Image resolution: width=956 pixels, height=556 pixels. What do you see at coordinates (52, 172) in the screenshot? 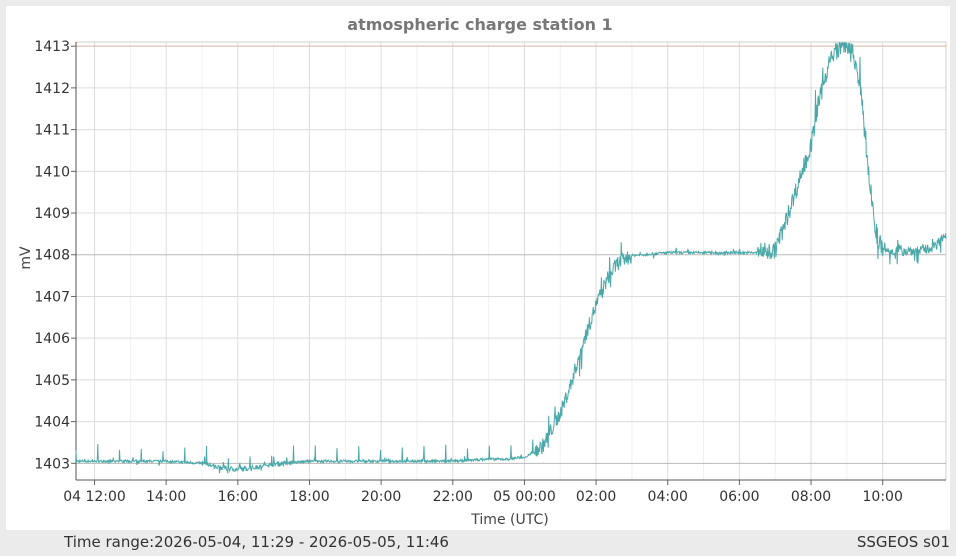
I see `y-tick-label: 1410` at bounding box center [52, 172].